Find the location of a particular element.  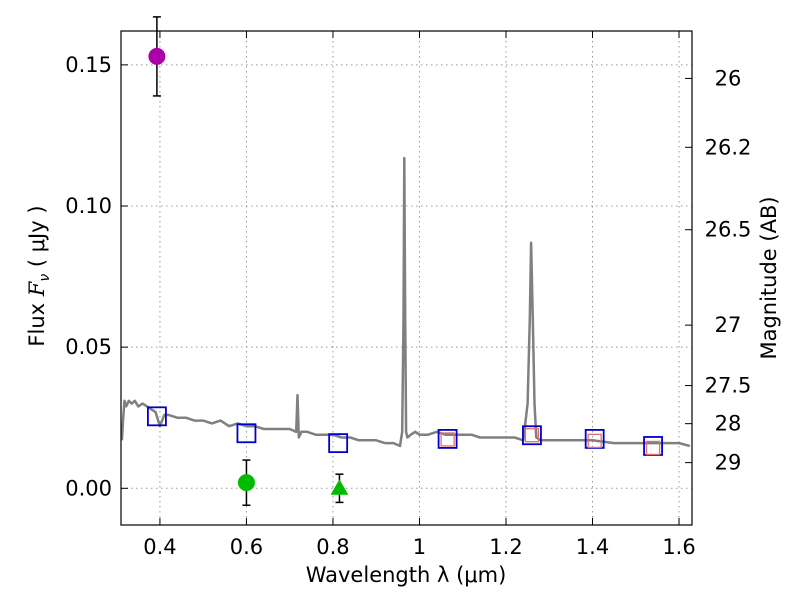

y-axis-title-prefix: Flux is located at coordinates (37, 321).